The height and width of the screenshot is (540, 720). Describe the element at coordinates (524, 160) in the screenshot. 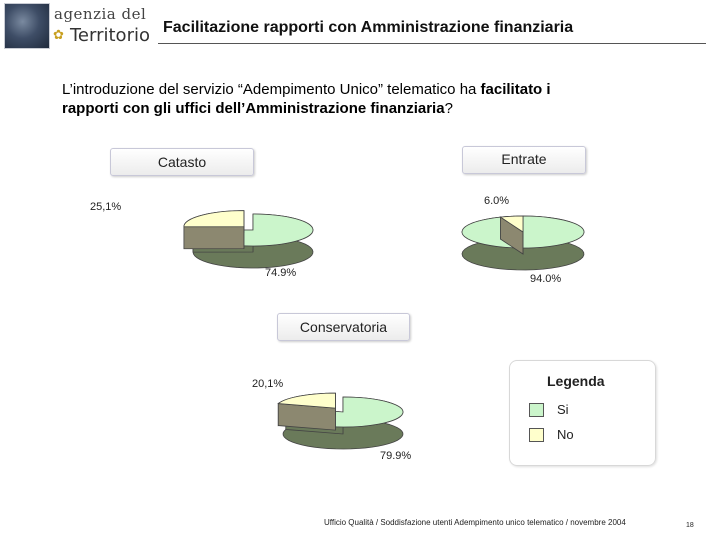

I see `chart-title-entrate: Entrate` at that location.